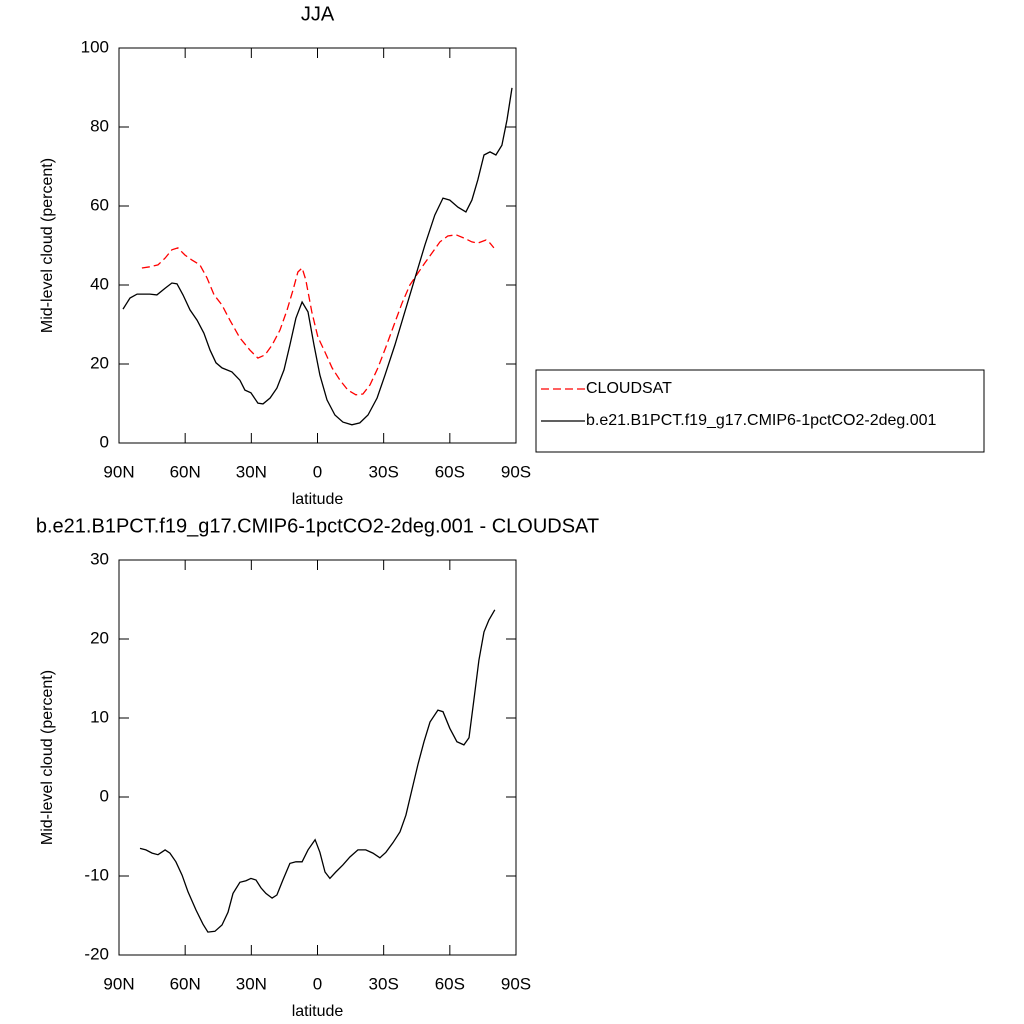  I want to click on y-tick-label: 10, so click(99, 716).